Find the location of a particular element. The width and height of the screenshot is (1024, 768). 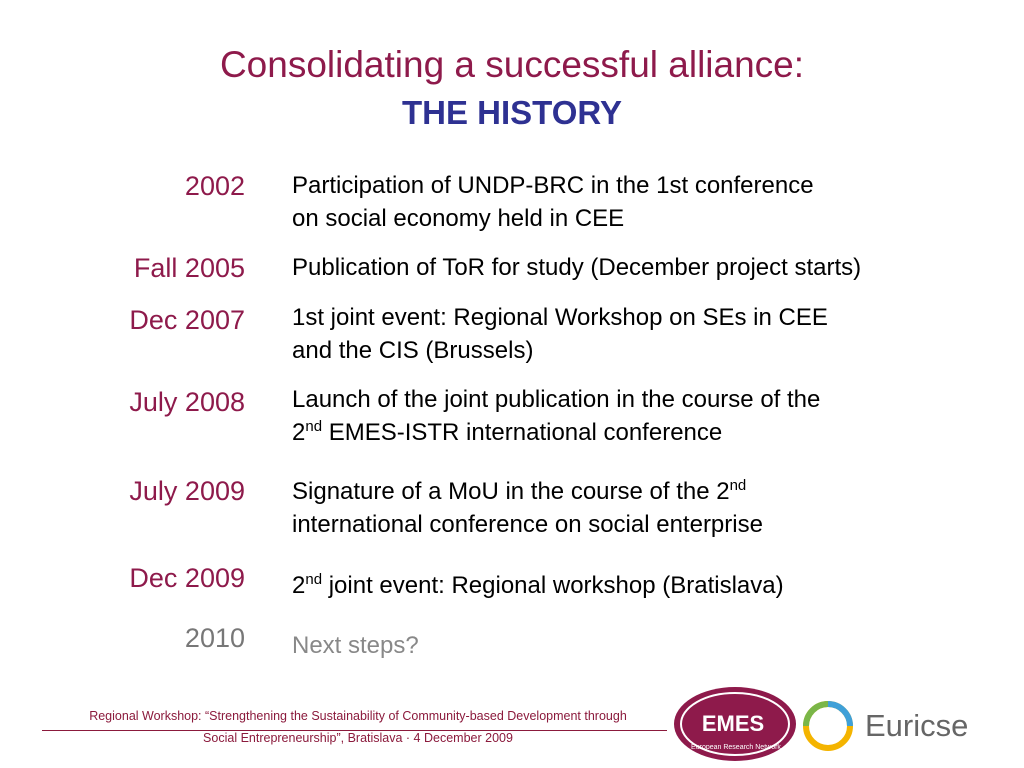

emes-tagline: European Research Network is located at coordinates (736, 747).